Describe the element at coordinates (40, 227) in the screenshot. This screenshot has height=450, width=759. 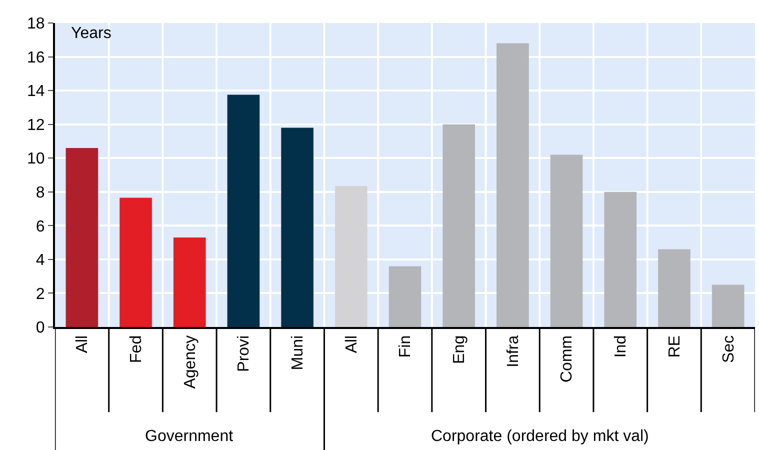
I see `y-tick-label: 6` at that location.